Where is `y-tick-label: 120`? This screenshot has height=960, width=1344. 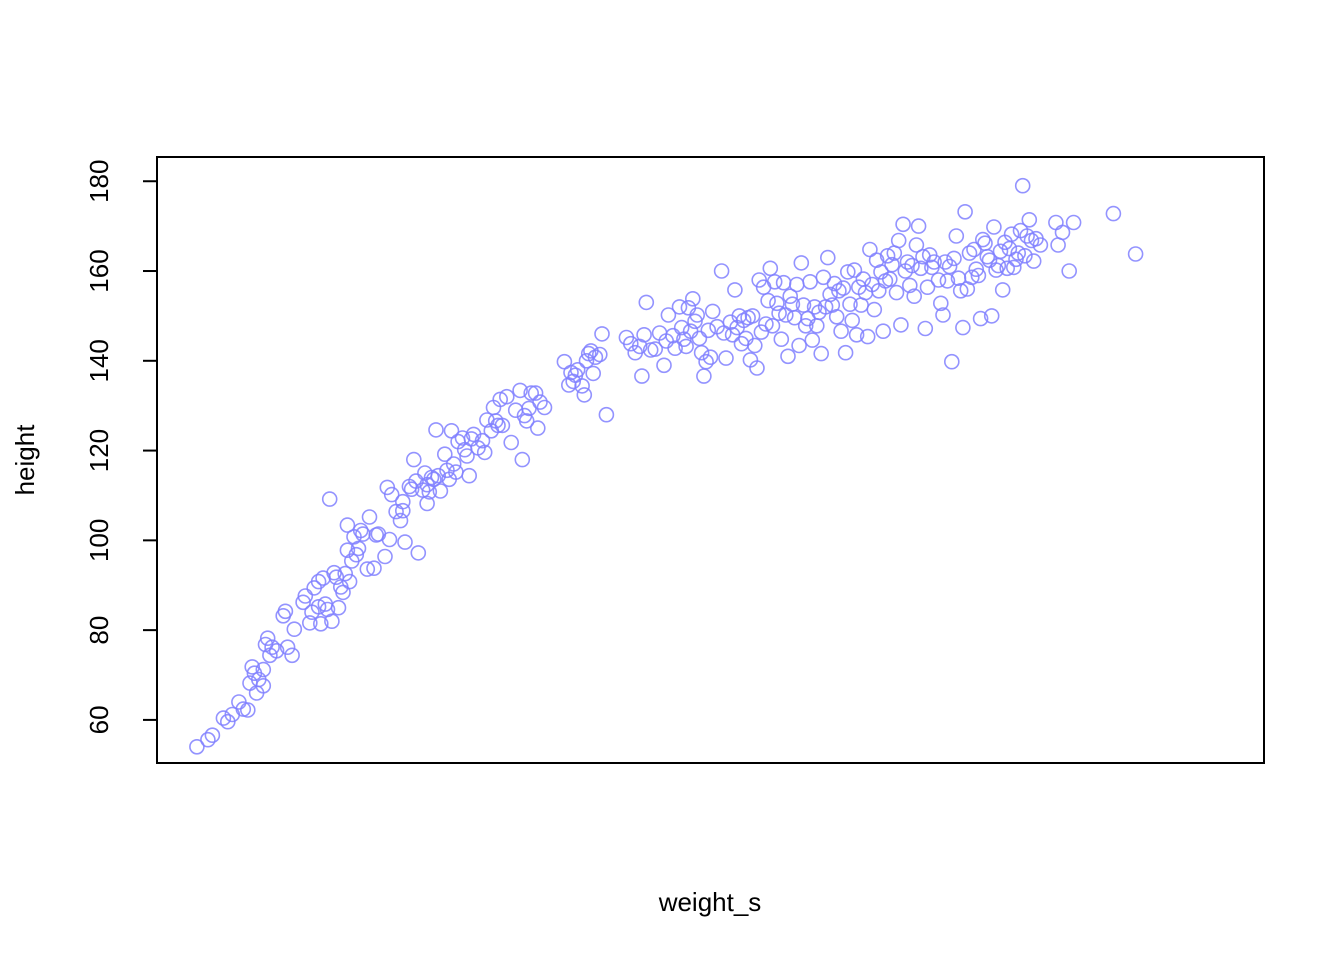
y-tick-label: 120 is located at coordinates (99, 450).